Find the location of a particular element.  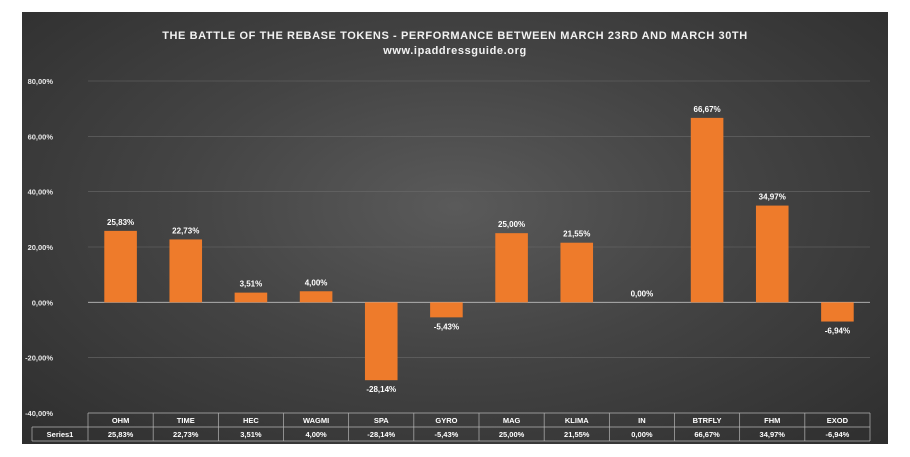

table-value: 25,00% is located at coordinates (512, 434).